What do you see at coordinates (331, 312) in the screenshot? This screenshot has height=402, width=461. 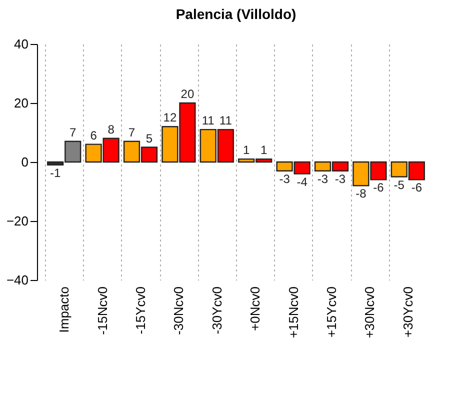 I see `x-tick-label: +15Ycv0` at bounding box center [331, 312].